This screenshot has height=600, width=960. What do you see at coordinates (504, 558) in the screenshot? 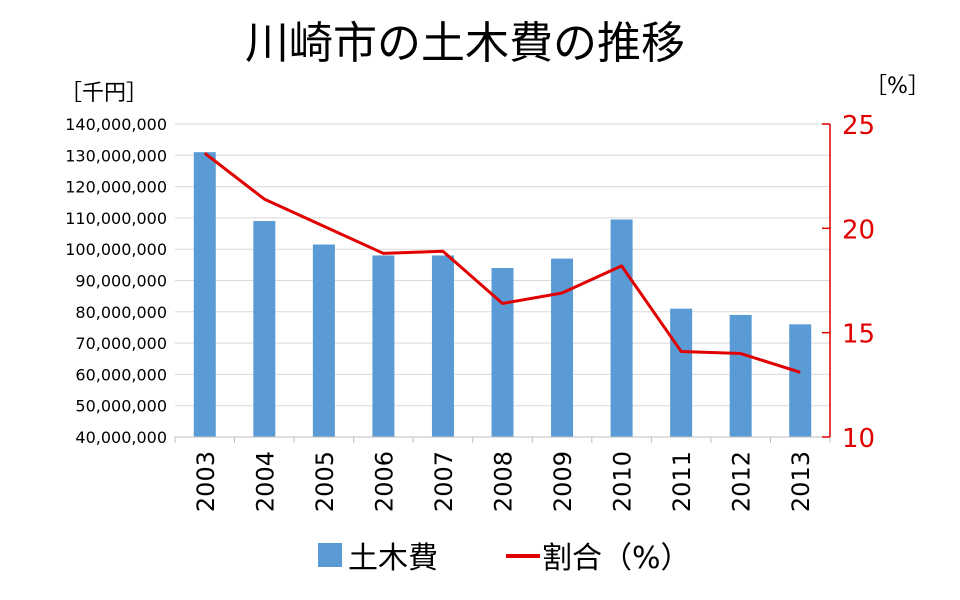
I see `legend: 土木費 割合（%）` at bounding box center [504, 558].